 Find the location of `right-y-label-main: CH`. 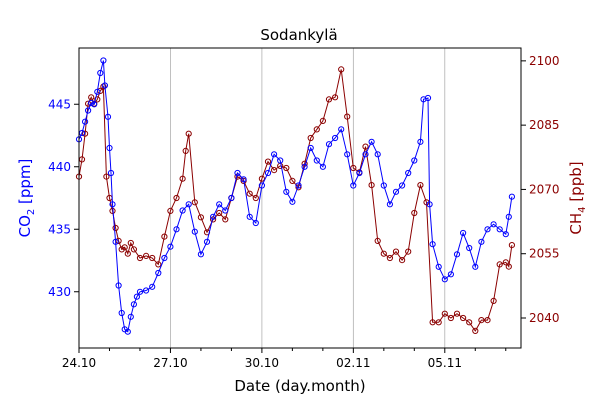

right-y-label-main: CH is located at coordinates (576, 224).